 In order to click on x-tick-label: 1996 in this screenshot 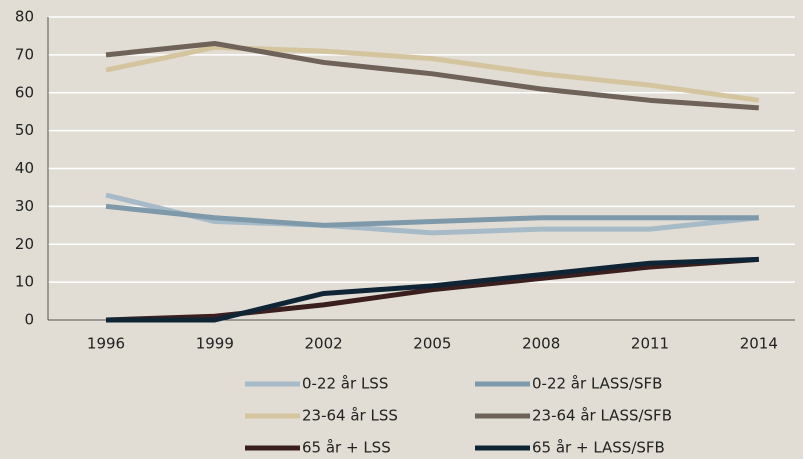, I will do `click(106, 344)`.